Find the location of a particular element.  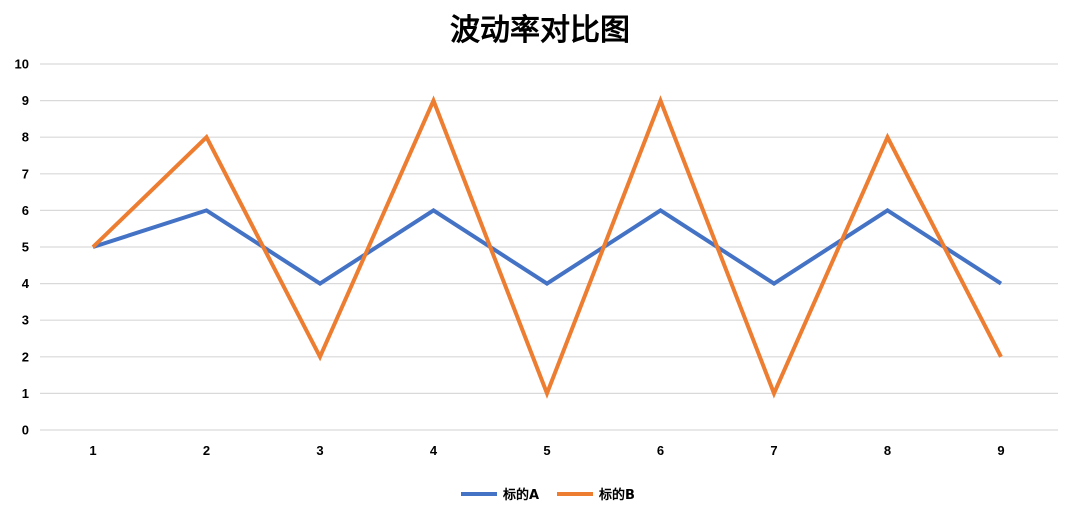

x-tick-label: 8 is located at coordinates (887, 450).